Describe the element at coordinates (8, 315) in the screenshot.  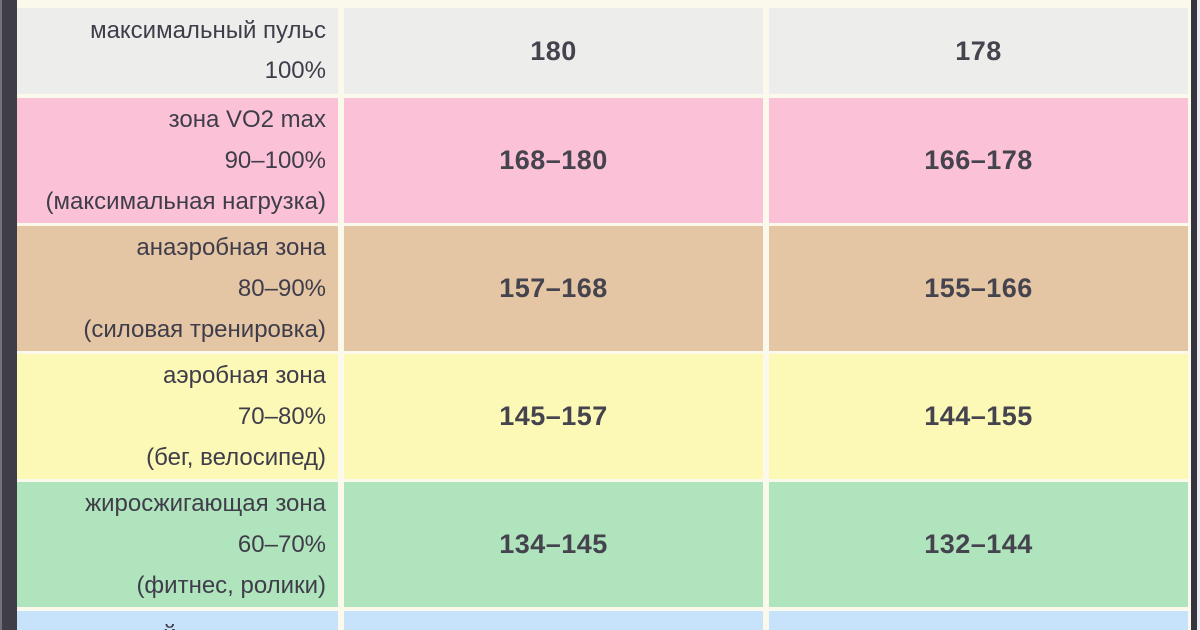
I see `left-border-bar` at that location.